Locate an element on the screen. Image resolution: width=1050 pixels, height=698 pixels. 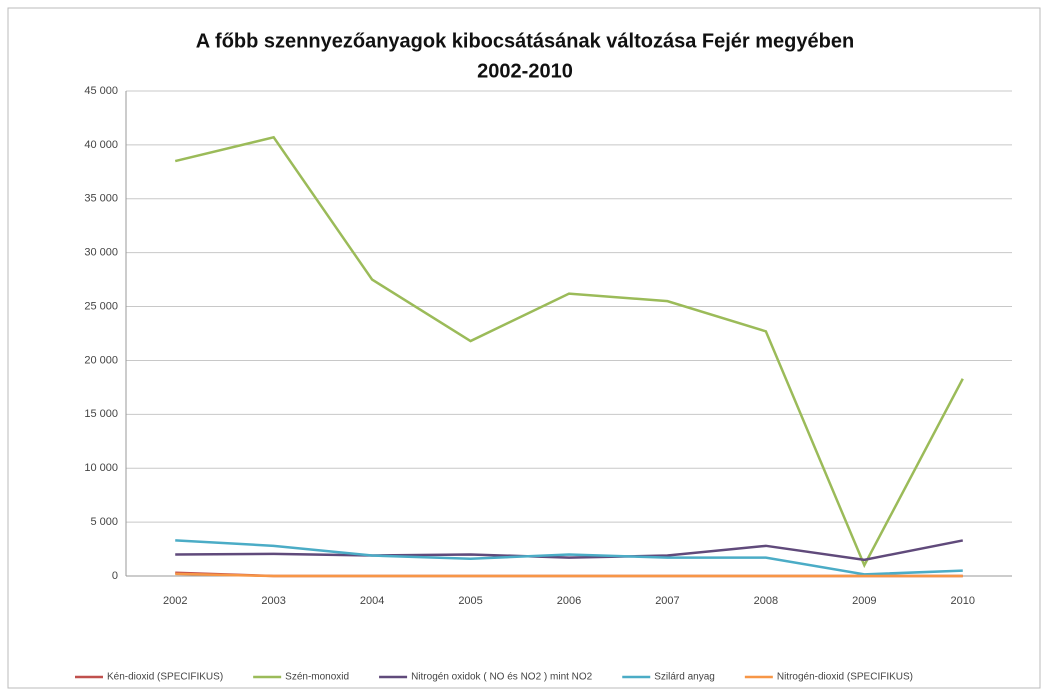
x-tick-label: 2009 is located at coordinates (864, 601).